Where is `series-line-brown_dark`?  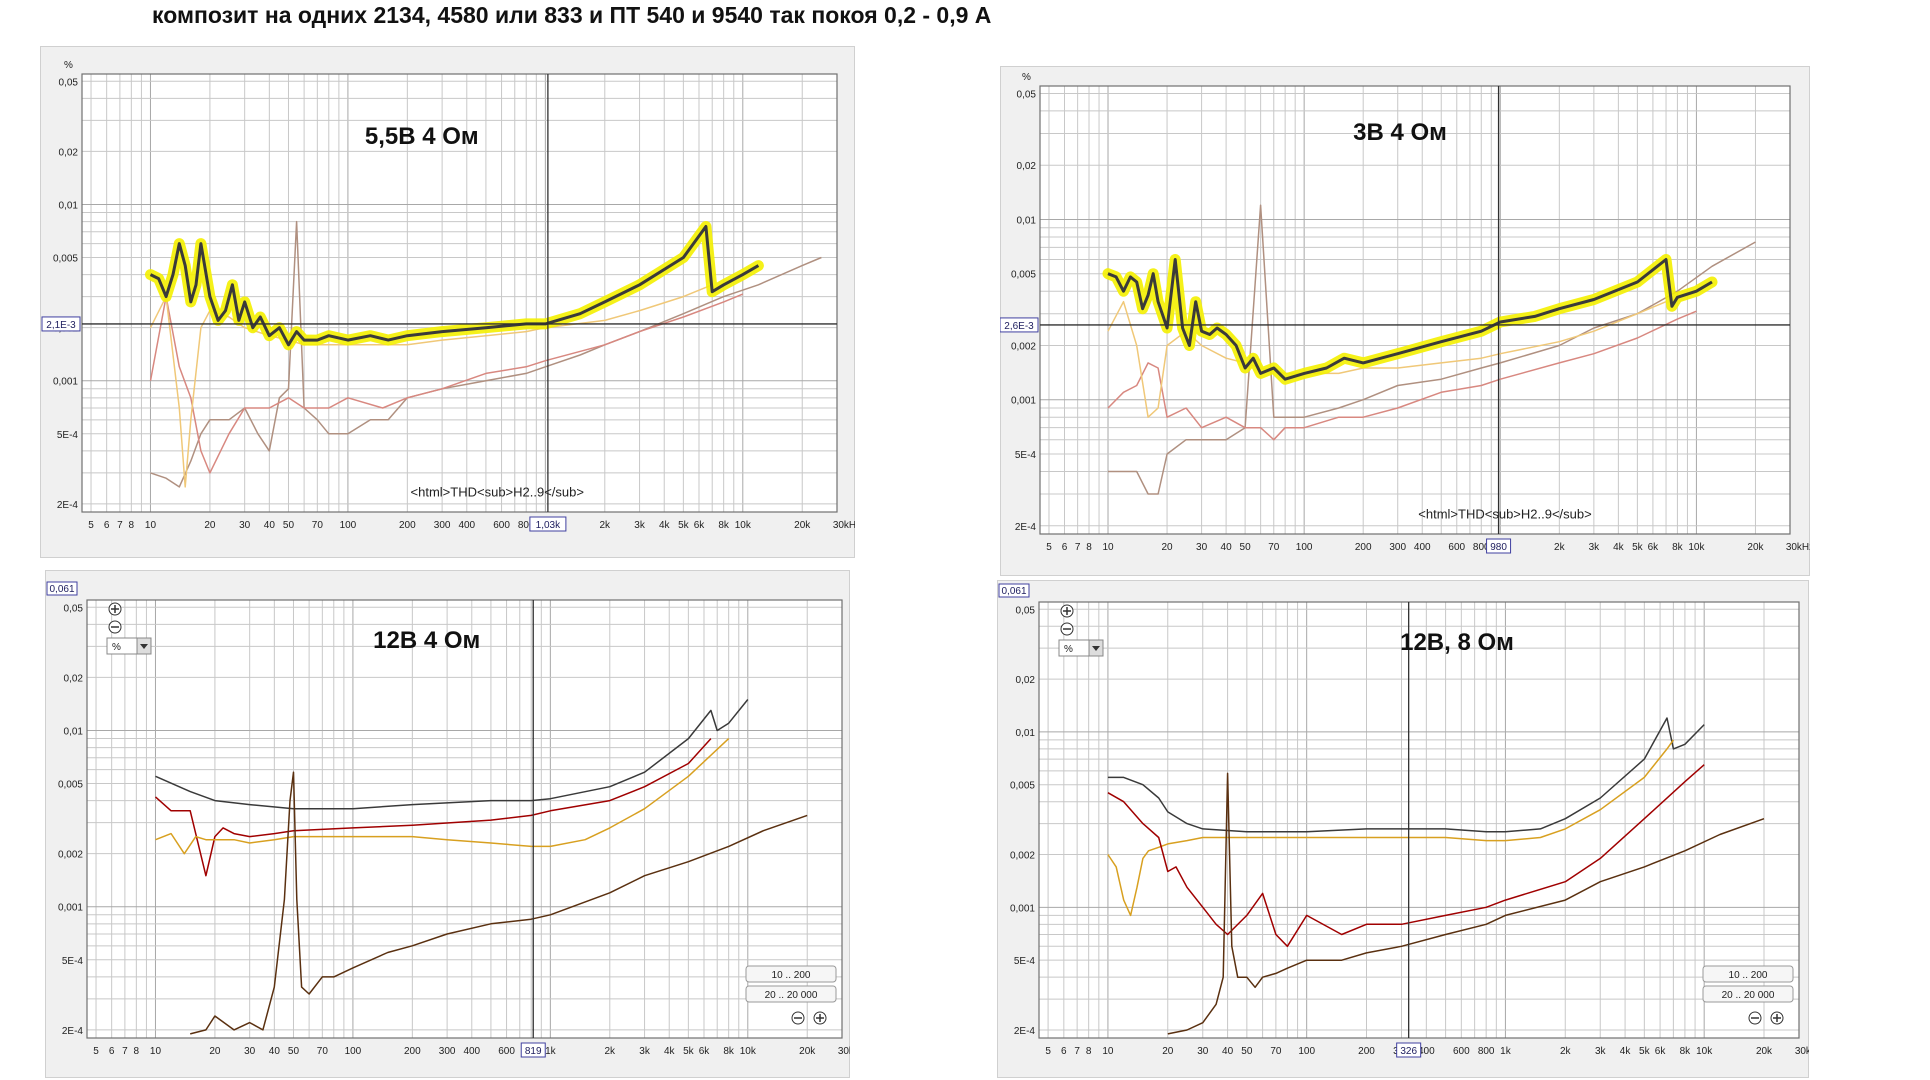 series-line-brown_dark is located at coordinates (499, 903).